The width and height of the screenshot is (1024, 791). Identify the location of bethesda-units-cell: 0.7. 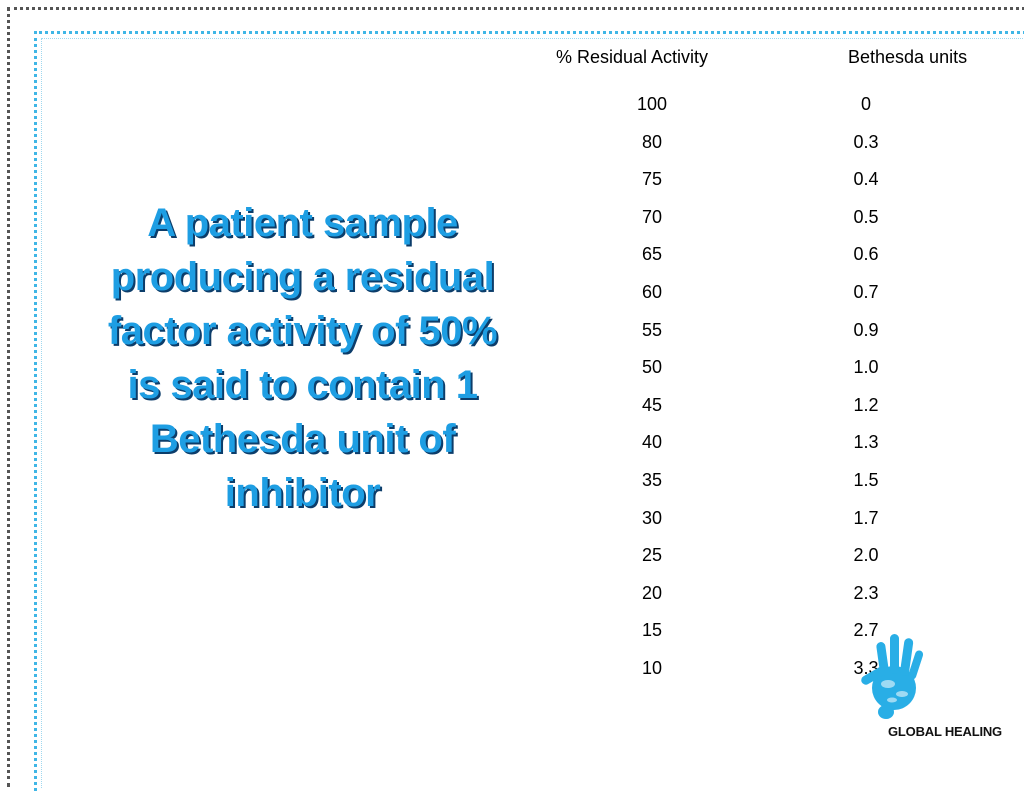
(866, 292).